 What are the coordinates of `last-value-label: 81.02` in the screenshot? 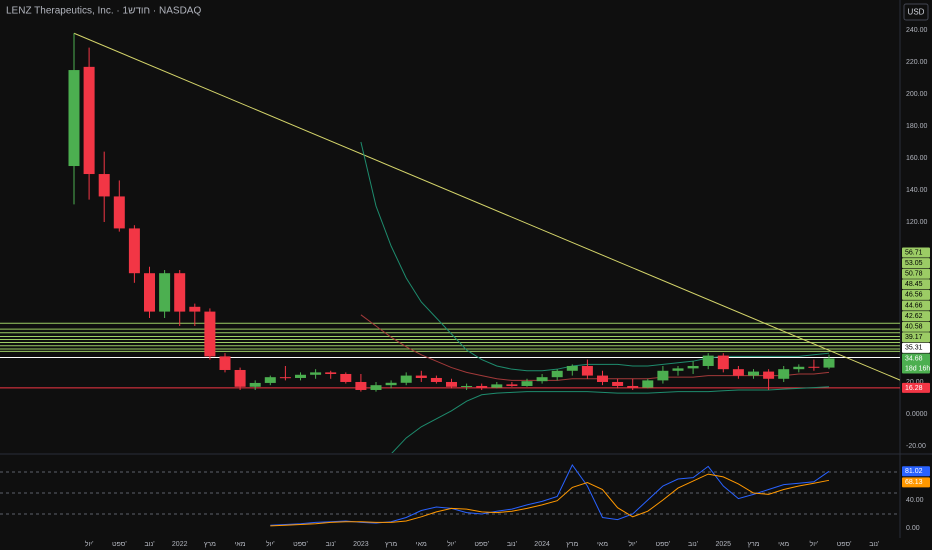 It's located at (914, 471).